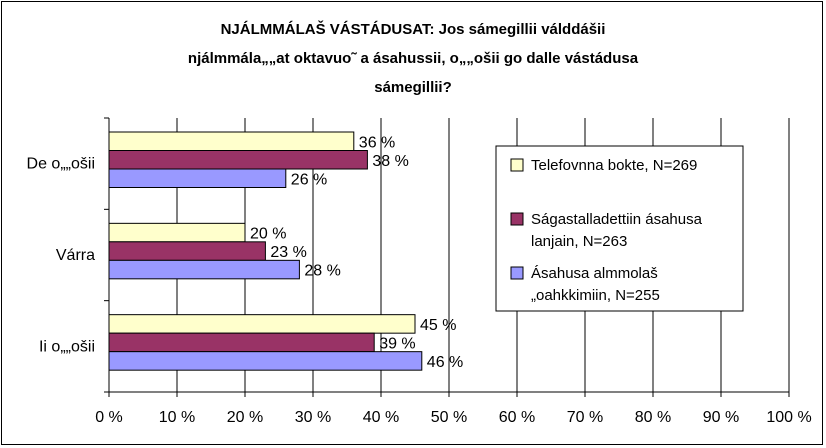  What do you see at coordinates (390, 161) in the screenshot?
I see `data-label: 38 %` at bounding box center [390, 161].